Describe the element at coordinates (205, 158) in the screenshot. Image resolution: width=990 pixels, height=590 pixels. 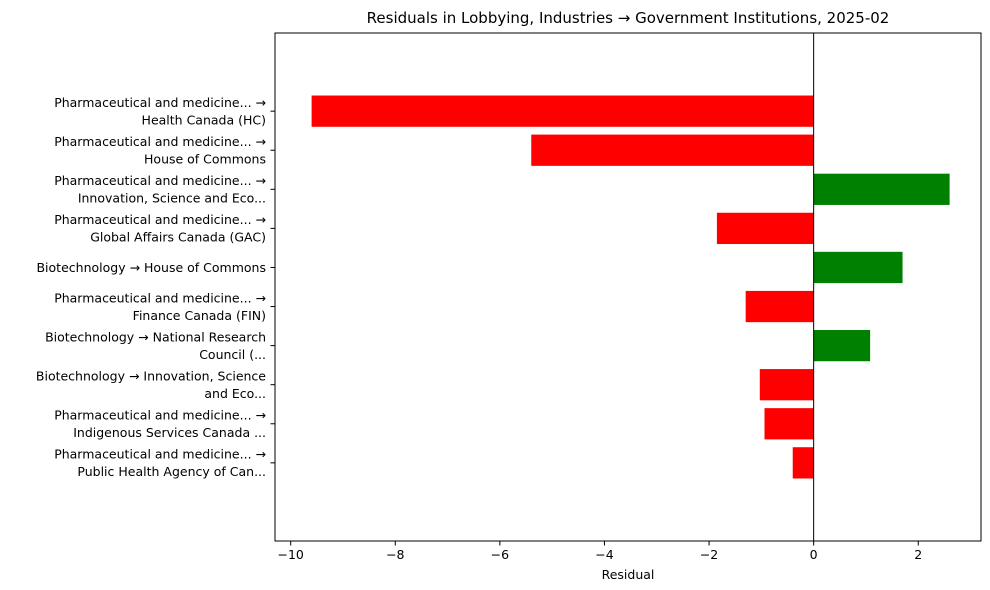
I see `y-tick-label-line: House of Commons` at that location.